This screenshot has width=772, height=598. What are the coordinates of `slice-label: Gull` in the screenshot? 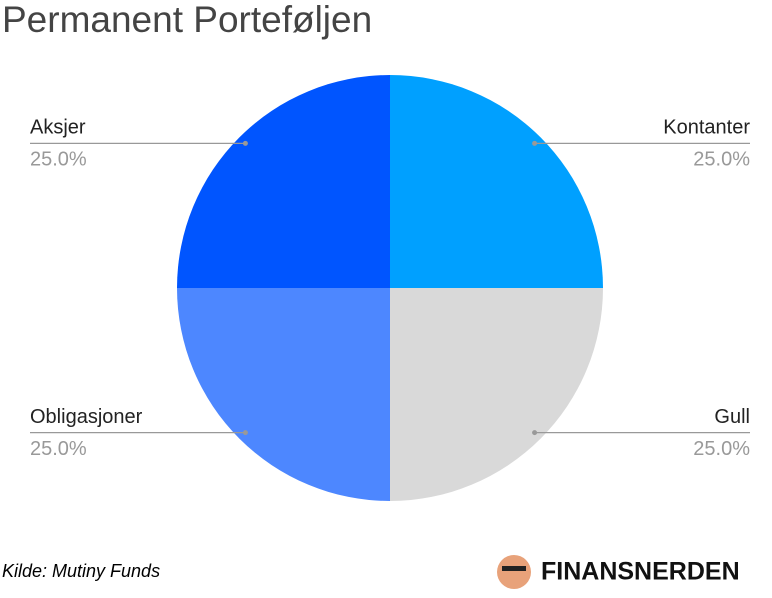 It's located at (732, 417).